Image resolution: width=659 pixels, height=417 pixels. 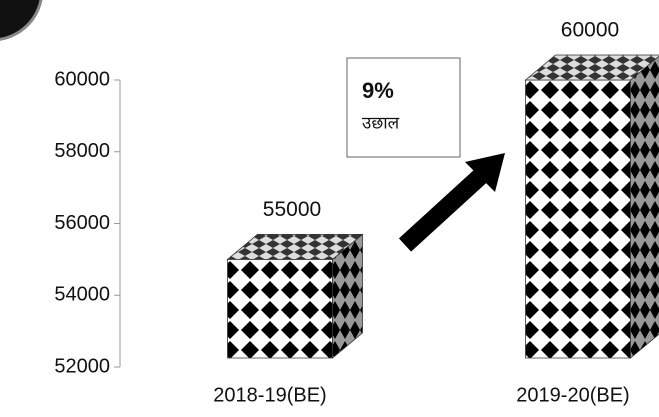 I want to click on x-tick-label: 2019-20(BE), so click(x=572, y=395).